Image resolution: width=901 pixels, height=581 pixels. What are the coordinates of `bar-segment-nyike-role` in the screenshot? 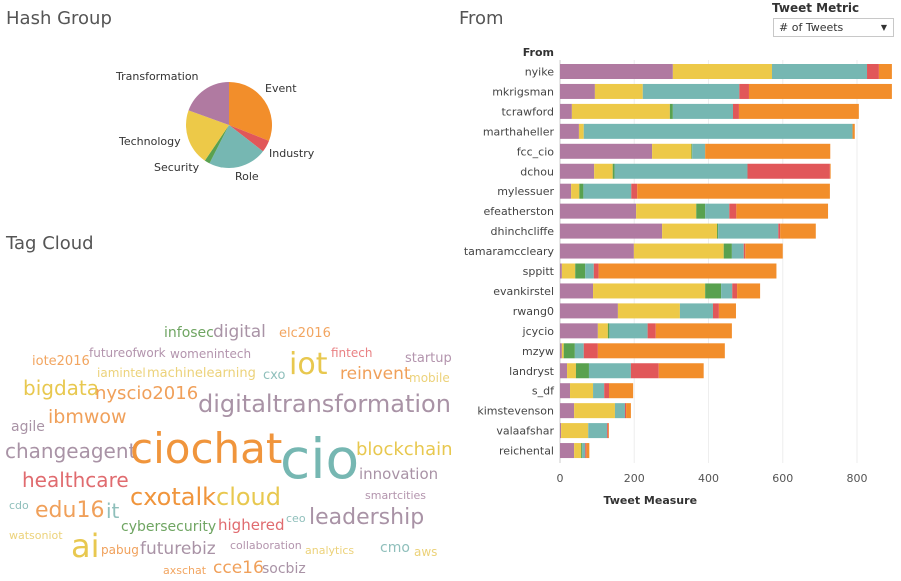 It's located at (819, 71).